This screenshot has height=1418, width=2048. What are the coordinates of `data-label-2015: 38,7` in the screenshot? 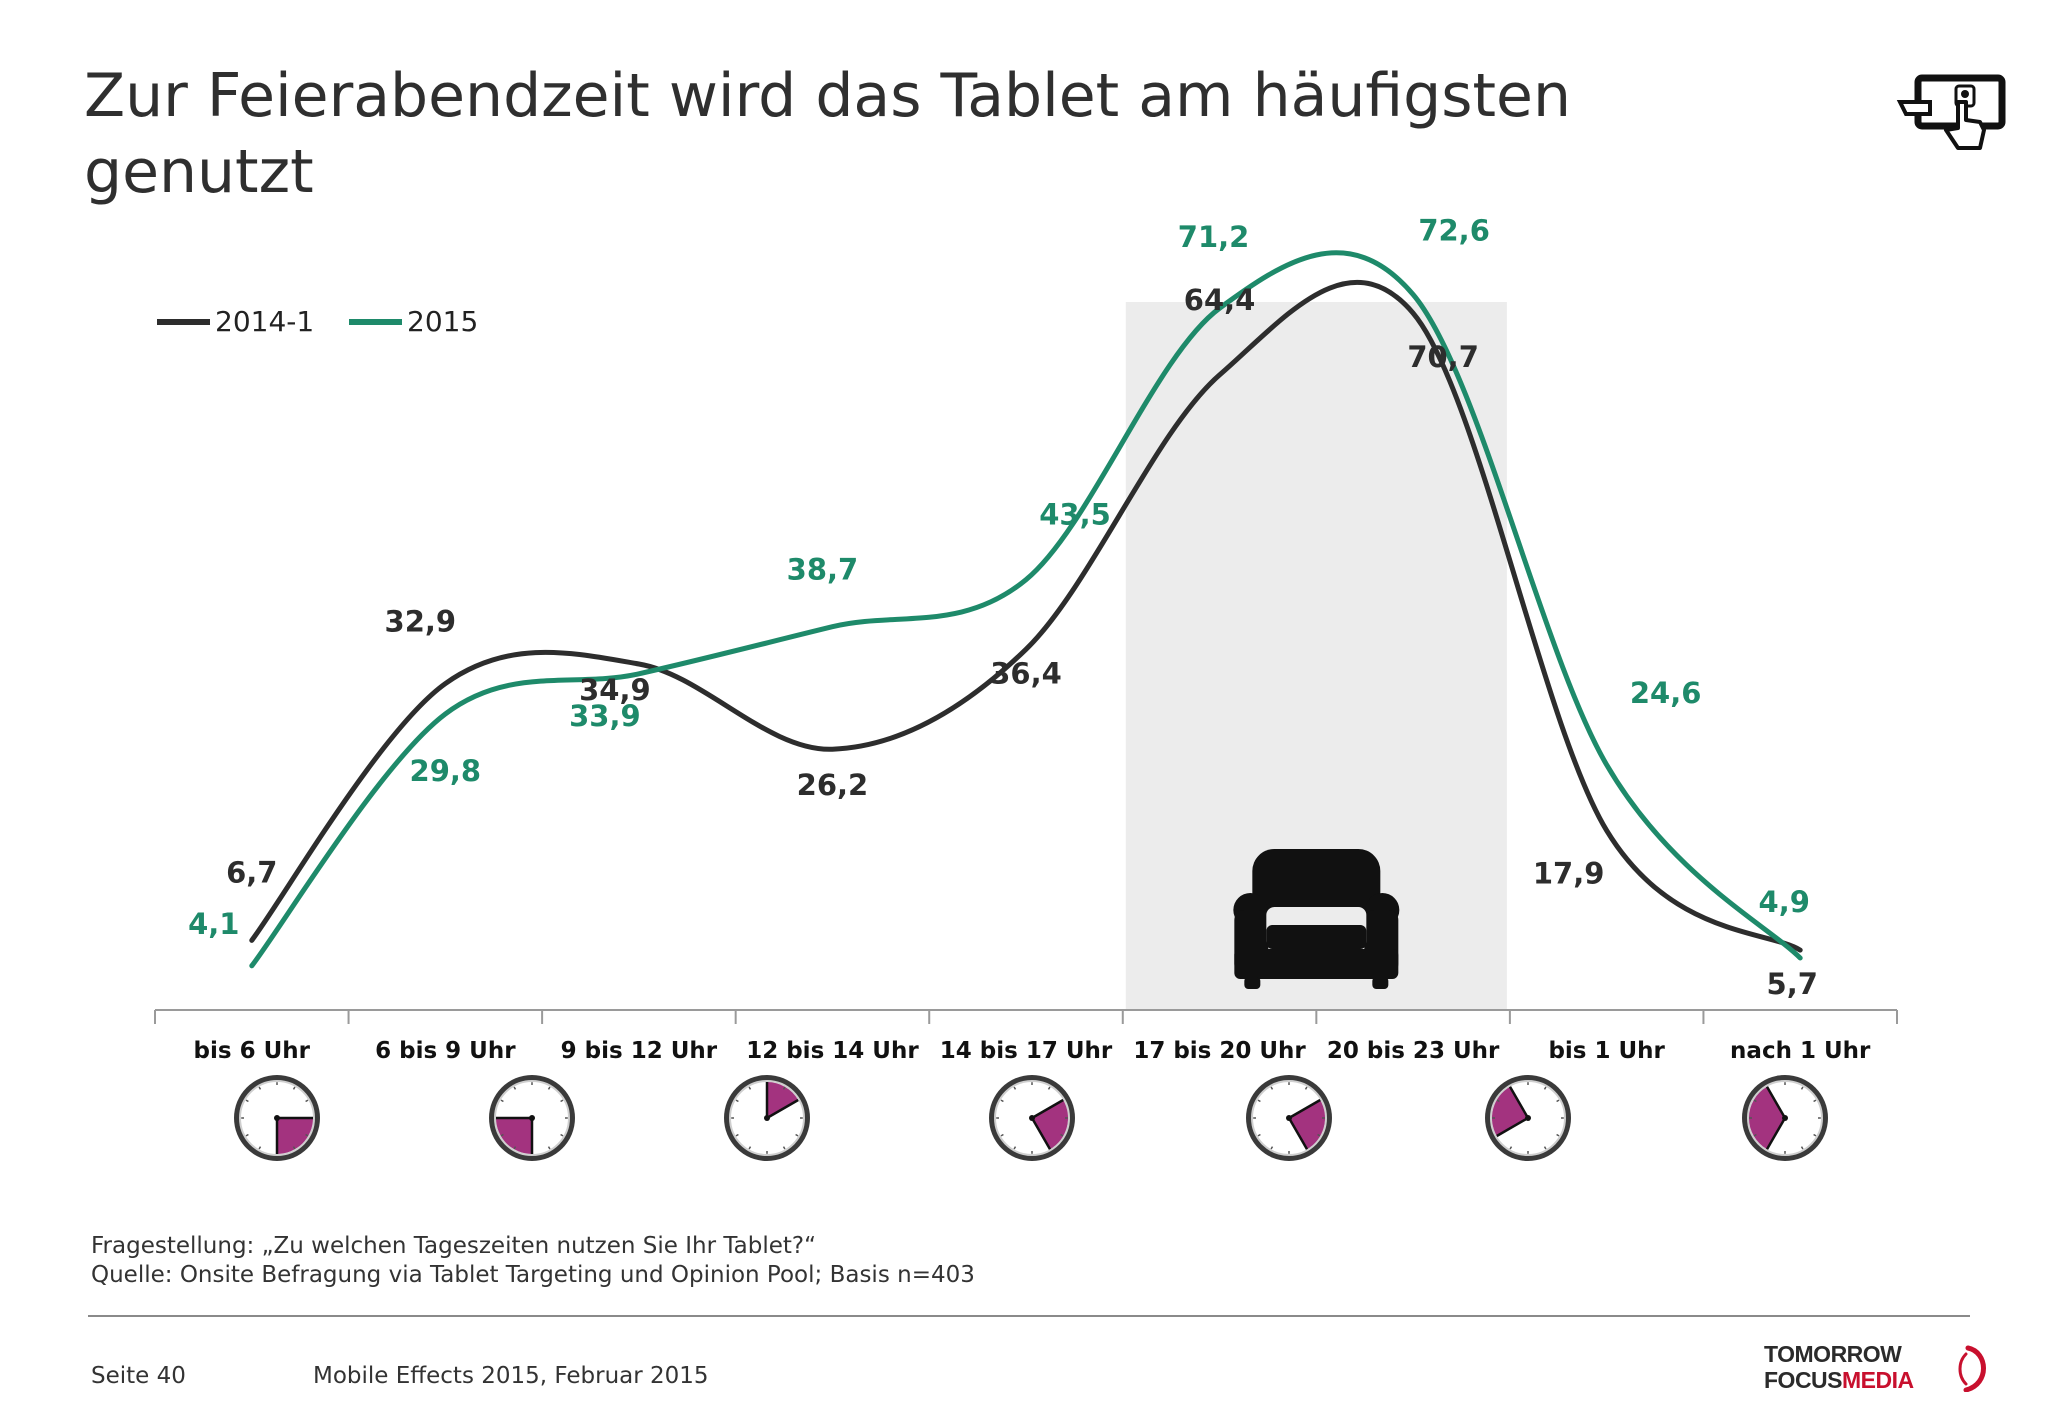 It's located at (823, 570).